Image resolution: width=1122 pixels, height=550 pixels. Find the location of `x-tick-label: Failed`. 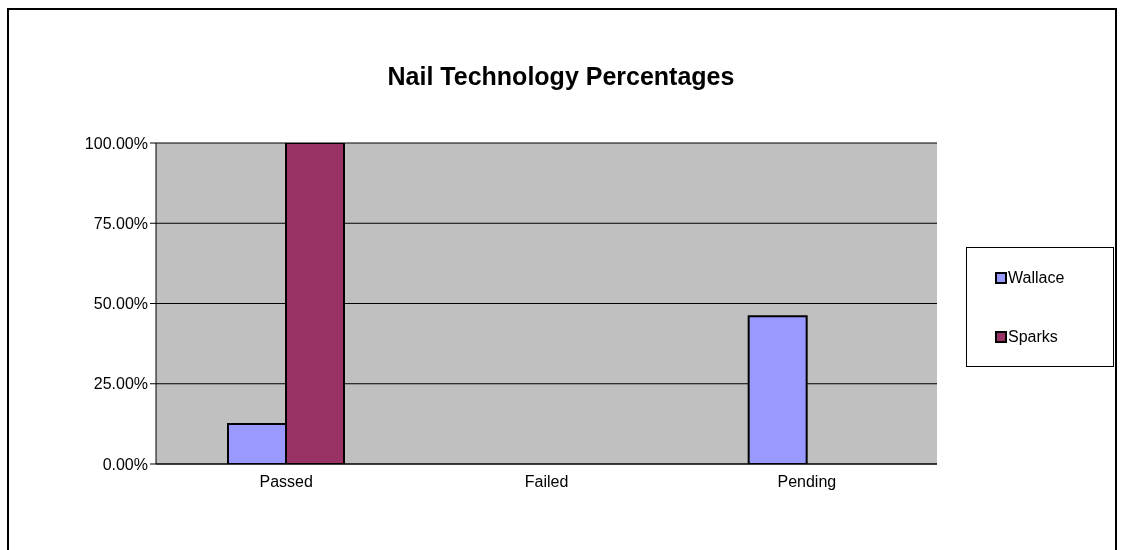

x-tick-label: Failed is located at coordinates (546, 482).